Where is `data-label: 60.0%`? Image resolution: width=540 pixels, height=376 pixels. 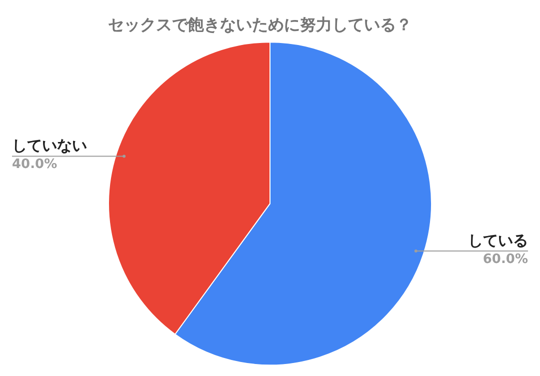
data-label: 60.0% is located at coordinates (505, 259).